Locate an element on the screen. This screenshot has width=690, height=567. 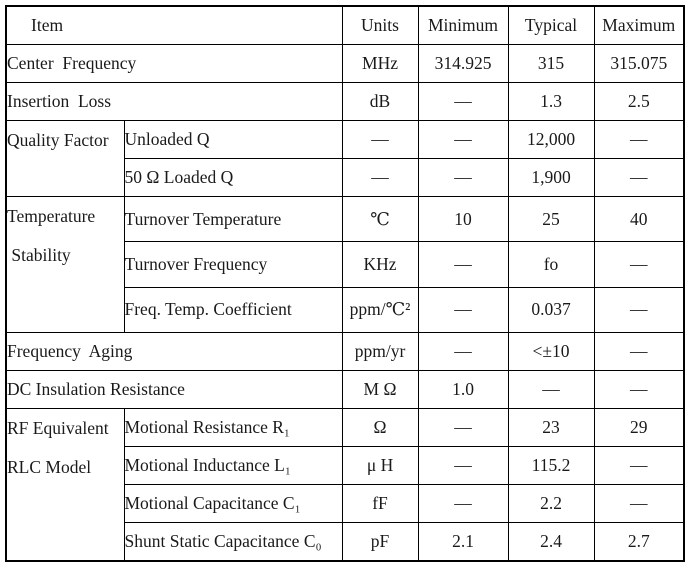
table-row: Frequency Aging ppm/yr — <±10 — is located at coordinates (345, 351).